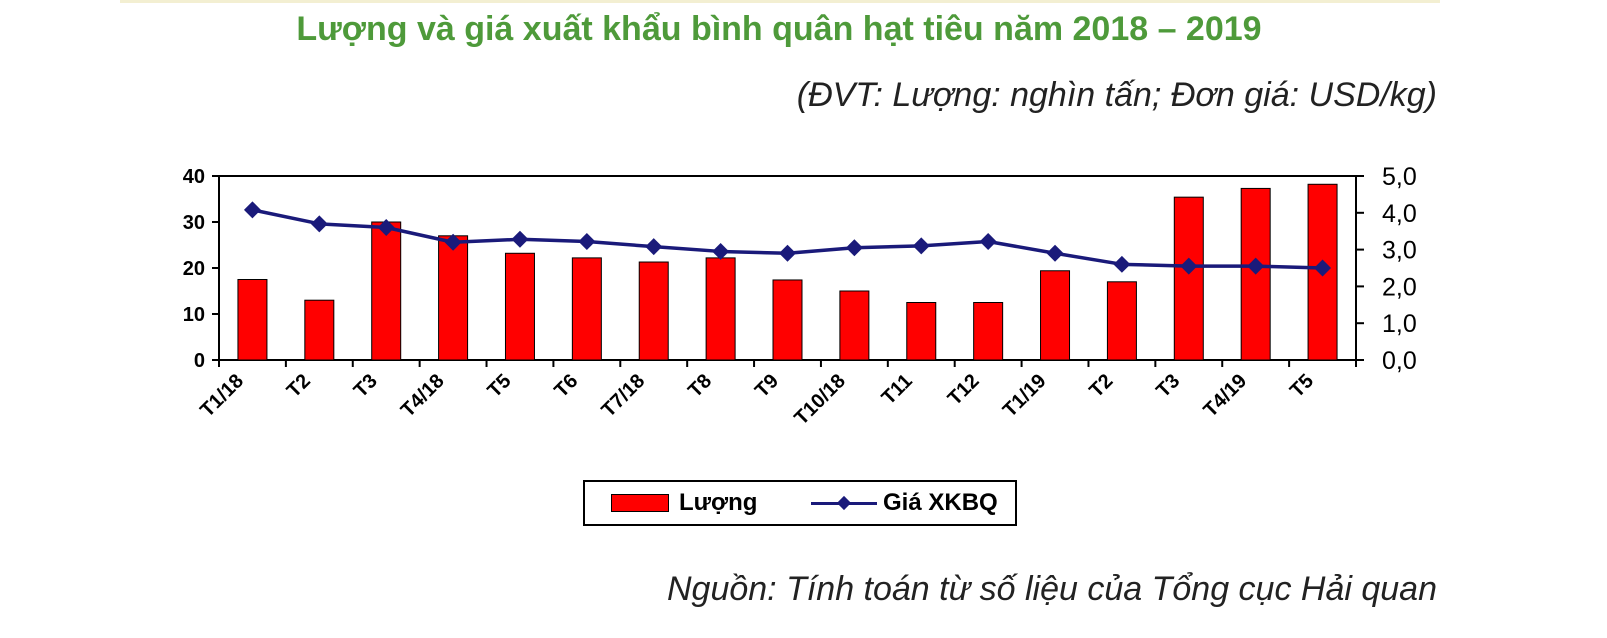  I want to click on x-tick-label: T7/18, so click(624, 396).